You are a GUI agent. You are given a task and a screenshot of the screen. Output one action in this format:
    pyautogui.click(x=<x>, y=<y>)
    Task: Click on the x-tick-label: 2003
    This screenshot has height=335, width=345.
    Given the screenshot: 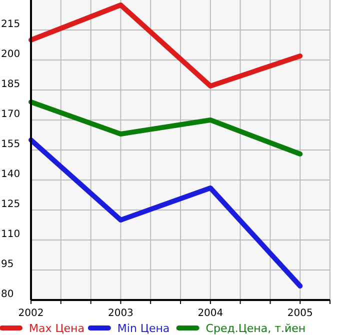 What is the action you would take?
    pyautogui.click(x=121, y=313)
    